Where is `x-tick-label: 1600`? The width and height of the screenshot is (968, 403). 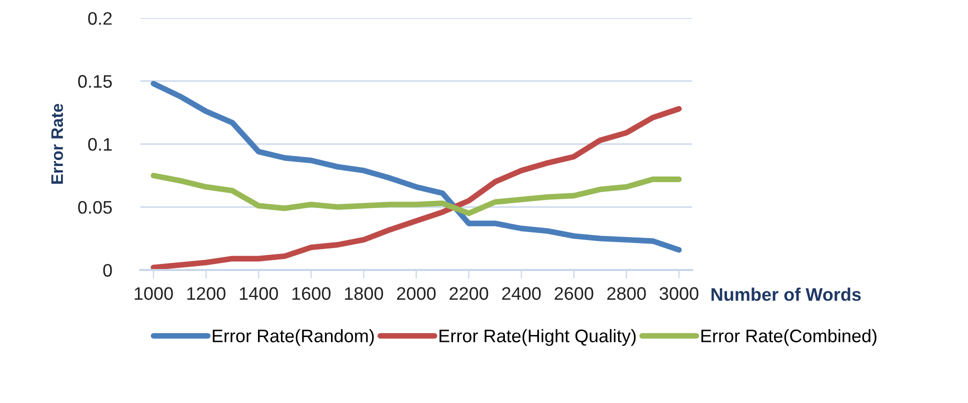 x-tick-label: 1600 is located at coordinates (311, 293).